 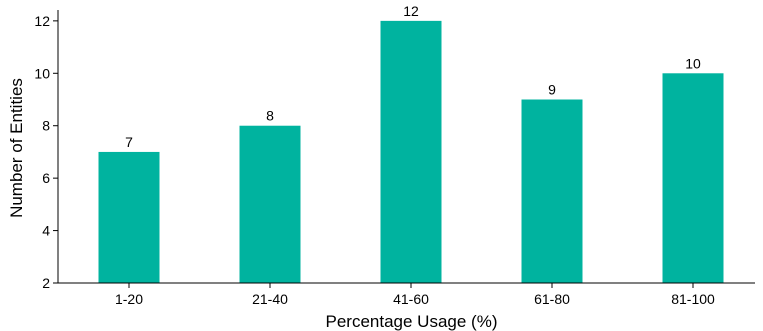 What do you see at coordinates (411, 299) in the screenshot?
I see `x-tick-label: 41-60` at bounding box center [411, 299].